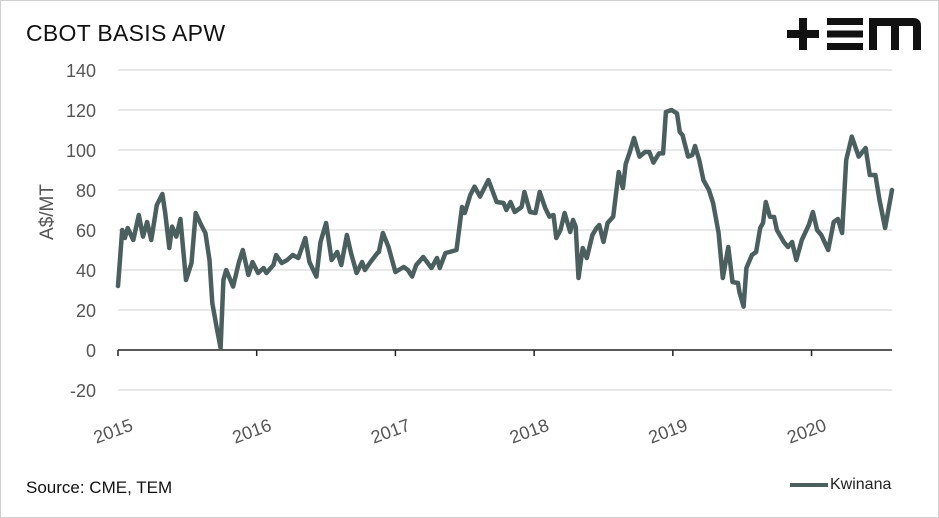 Image resolution: width=939 pixels, height=518 pixels. Describe the element at coordinates (83, 391) in the screenshot. I see `y-tick-label: -20` at that location.